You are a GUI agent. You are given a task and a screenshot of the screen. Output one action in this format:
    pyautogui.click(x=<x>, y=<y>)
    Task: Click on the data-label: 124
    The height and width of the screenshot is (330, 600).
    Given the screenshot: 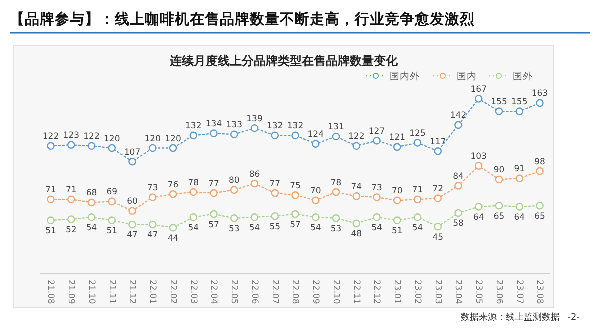 What is the action you would take?
    pyautogui.click(x=316, y=135)
    